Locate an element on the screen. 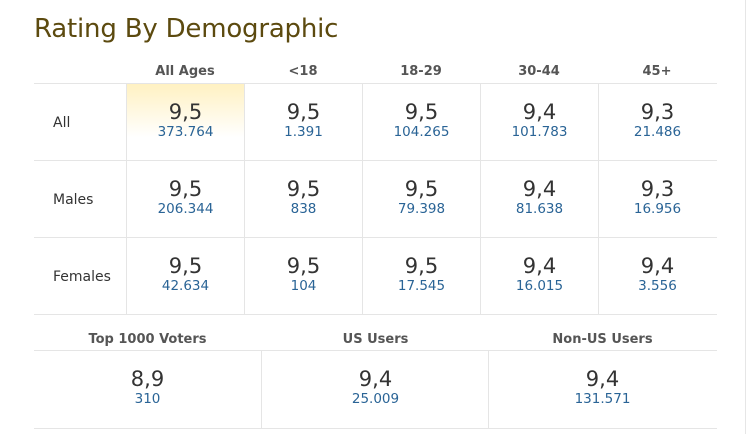  row-label-all: All is located at coordinates (62, 123).